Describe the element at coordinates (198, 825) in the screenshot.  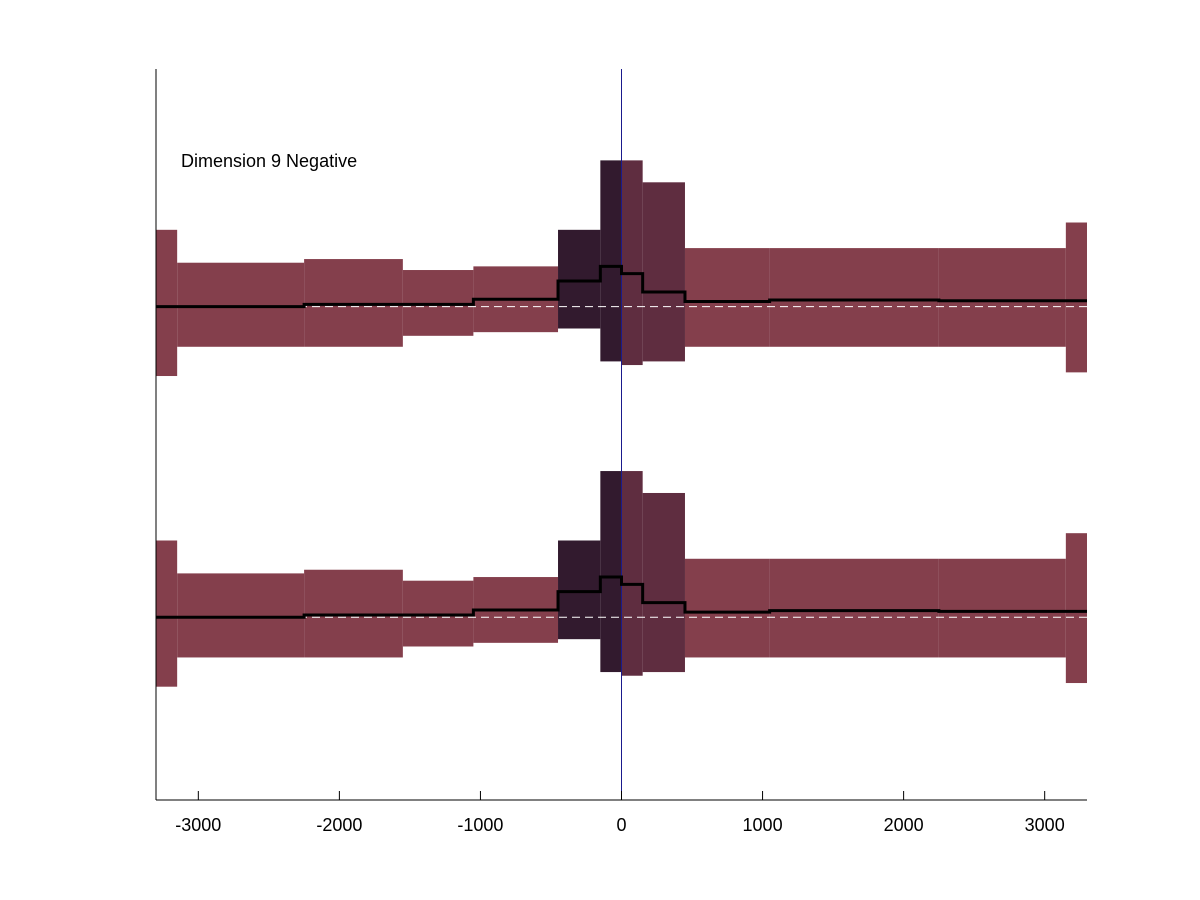
I see `x-tick-label-0: -3000` at that location.